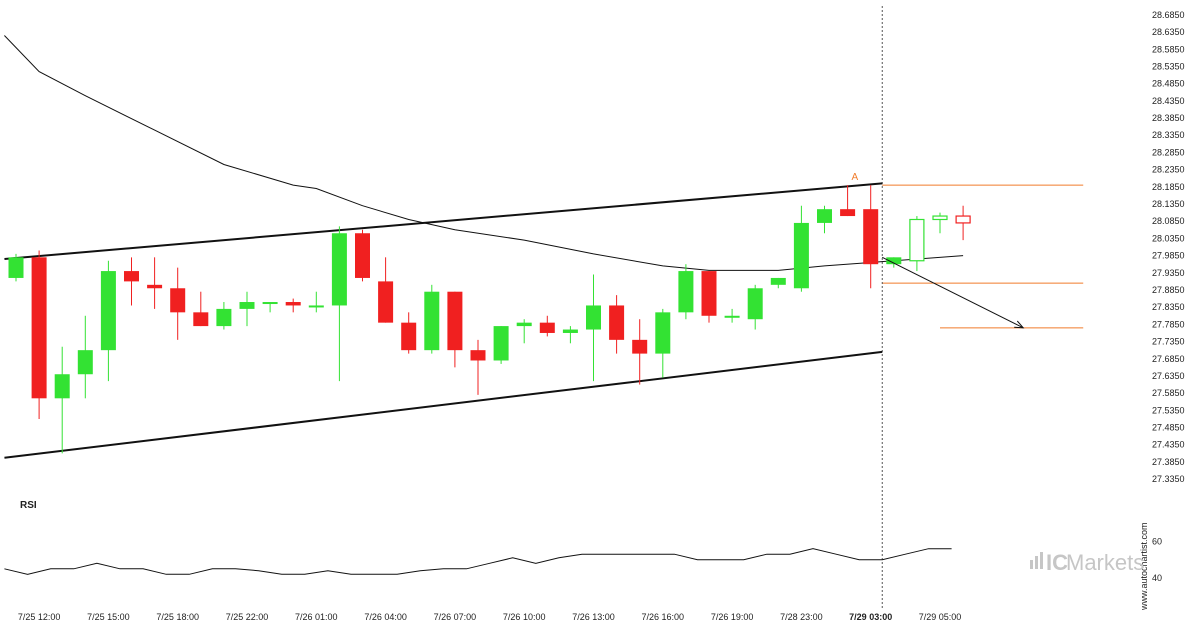  What do you see at coordinates (1168, 101) in the screenshot?
I see `price-tick-label: 28.4350` at bounding box center [1168, 101].